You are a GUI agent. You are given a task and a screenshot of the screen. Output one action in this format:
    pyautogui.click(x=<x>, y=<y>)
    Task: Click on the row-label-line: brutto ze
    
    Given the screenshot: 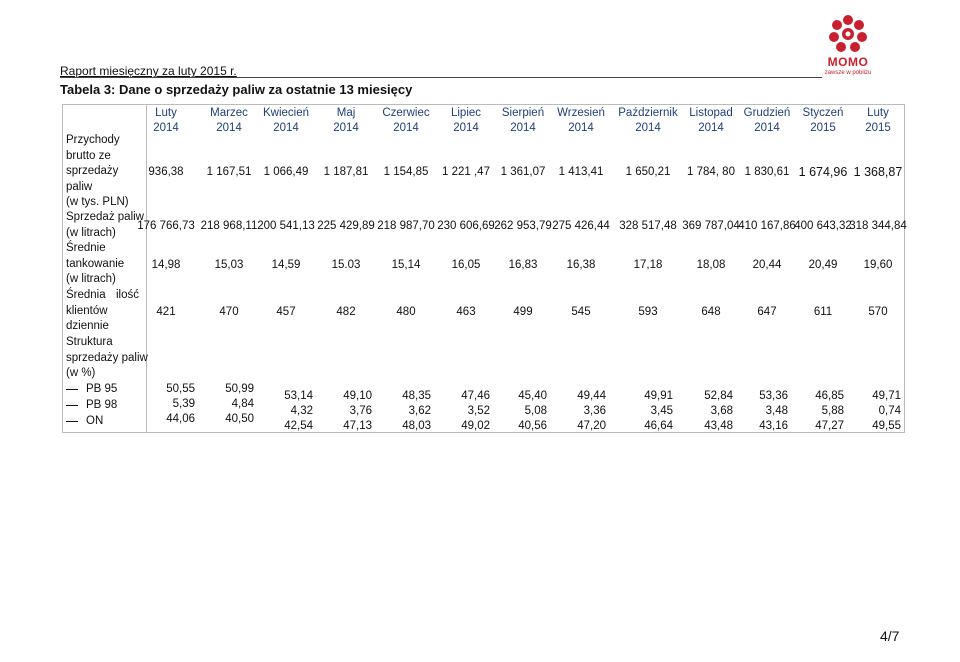 What is the action you would take?
    pyautogui.click(x=88, y=155)
    